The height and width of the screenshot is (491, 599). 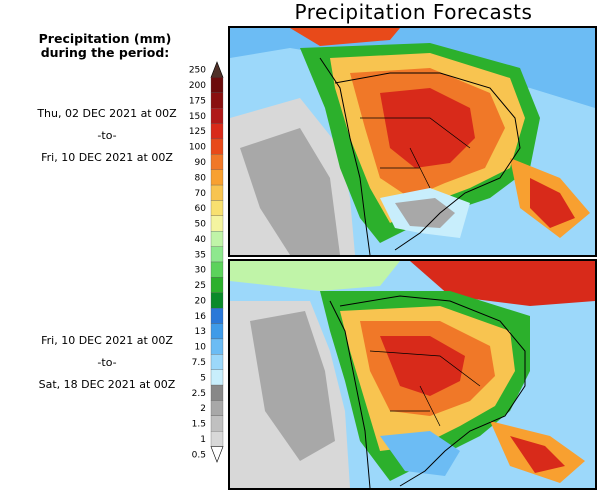 I want to click on colorbar-tick-label: 10, so click(x=201, y=348).